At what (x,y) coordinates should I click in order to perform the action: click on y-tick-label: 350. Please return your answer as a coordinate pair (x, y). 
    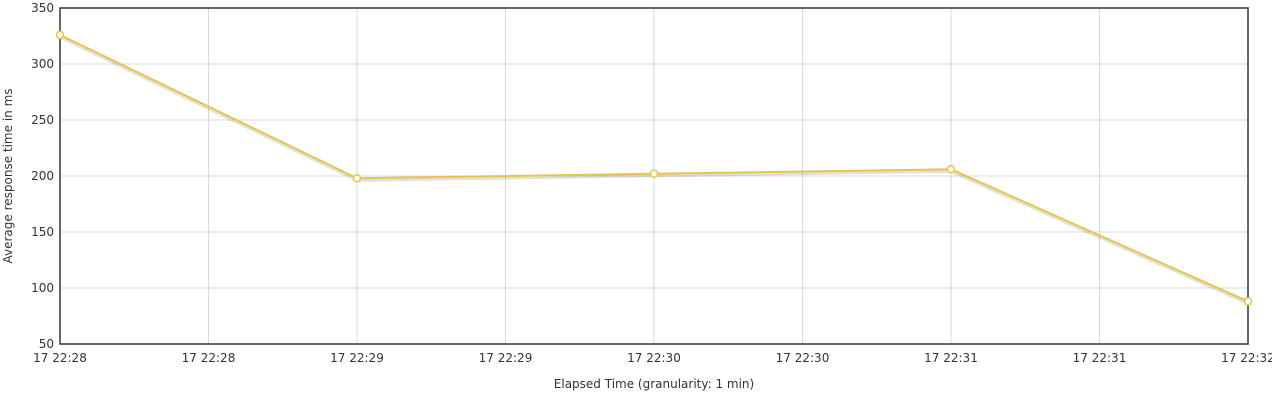
    Looking at the image, I should click on (42, 8).